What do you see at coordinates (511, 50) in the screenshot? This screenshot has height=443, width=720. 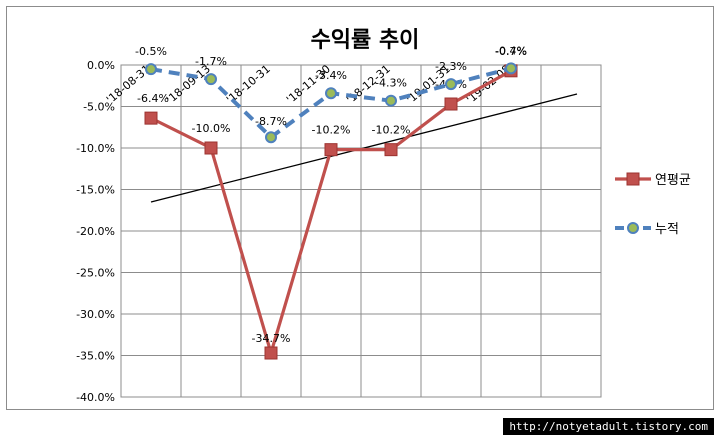 I see `data-label: -0.4%` at bounding box center [511, 50].